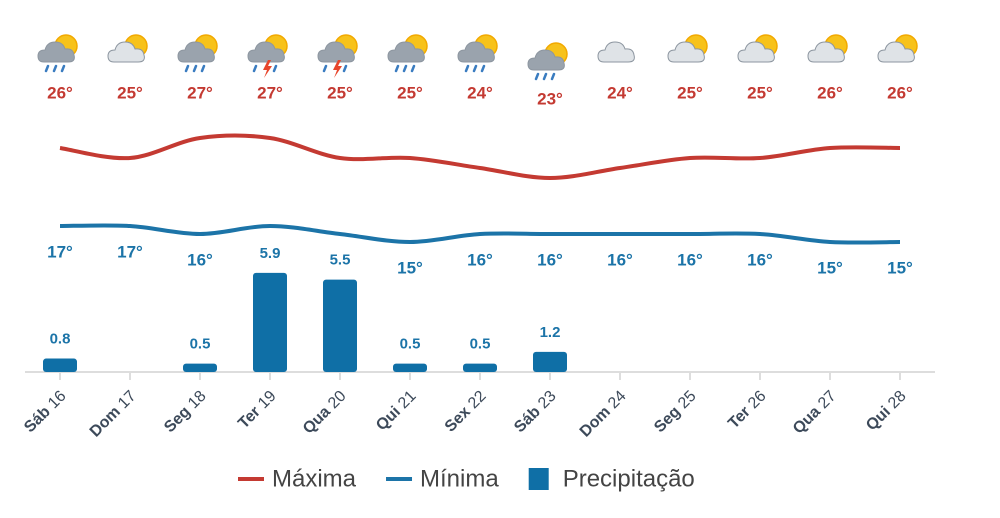 This screenshot has height=518, width=1000. I want to click on x-tick-label: Qui 28, so click(886, 411).